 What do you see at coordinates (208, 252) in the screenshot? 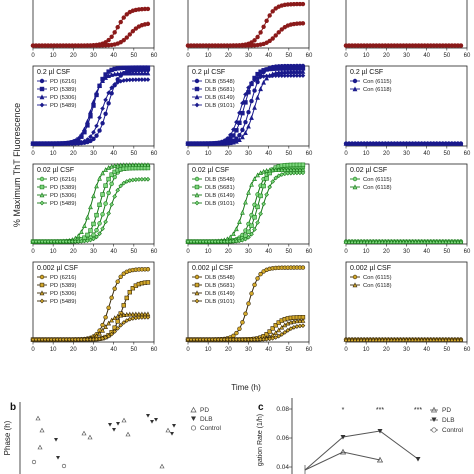
I see `panel-r2-c1-xtick-label-1: 10` at bounding box center [208, 252].